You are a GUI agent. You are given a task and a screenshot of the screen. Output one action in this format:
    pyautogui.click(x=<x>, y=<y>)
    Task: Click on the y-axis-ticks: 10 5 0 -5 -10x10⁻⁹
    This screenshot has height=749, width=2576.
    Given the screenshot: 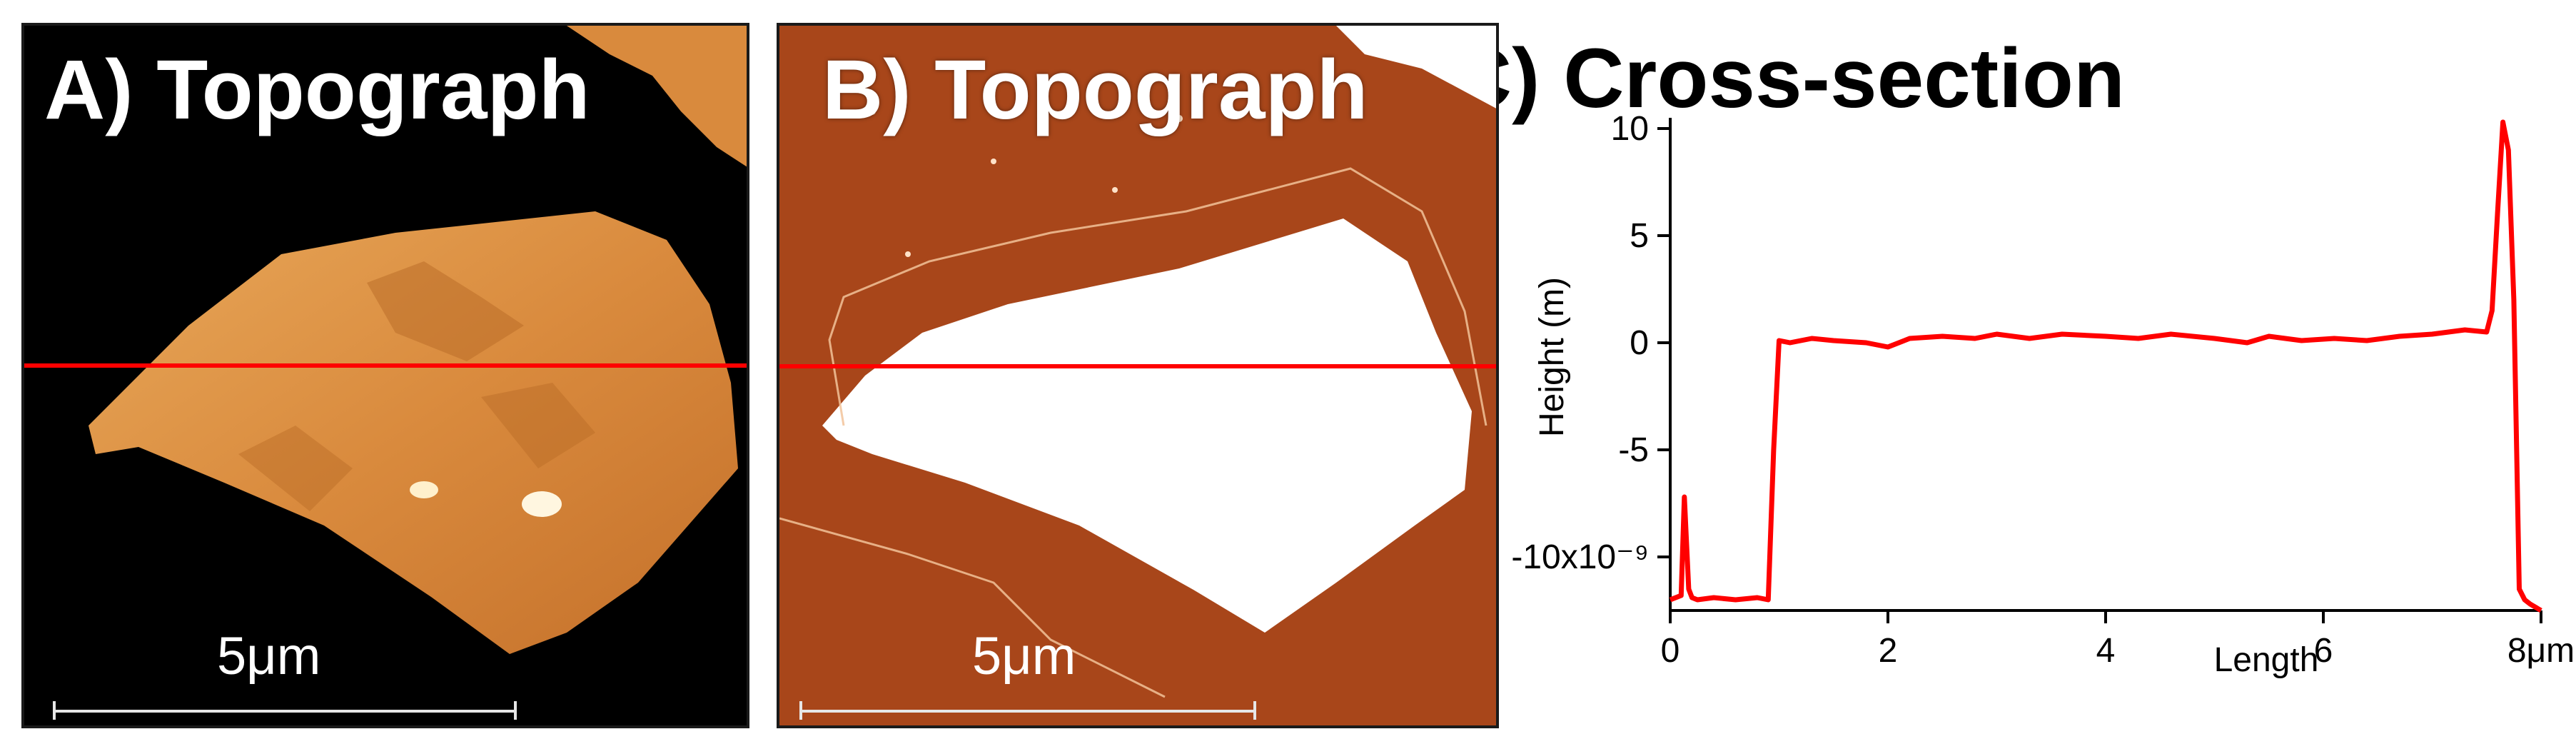 What is the action you would take?
    pyautogui.click(x=1590, y=343)
    